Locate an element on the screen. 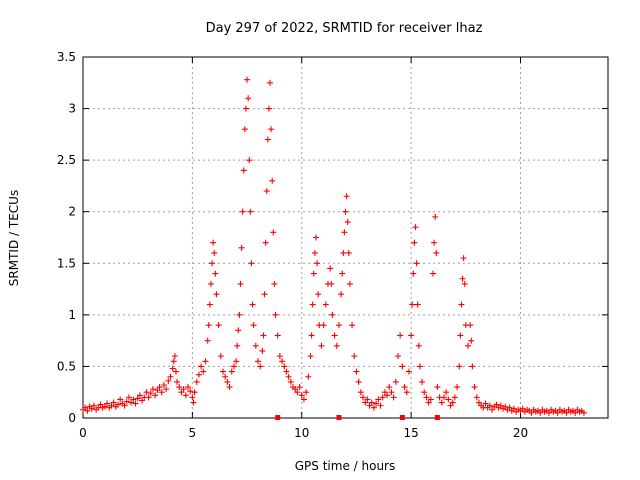 This screenshot has height=480, width=640. bottom-markers is located at coordinates (357, 417).